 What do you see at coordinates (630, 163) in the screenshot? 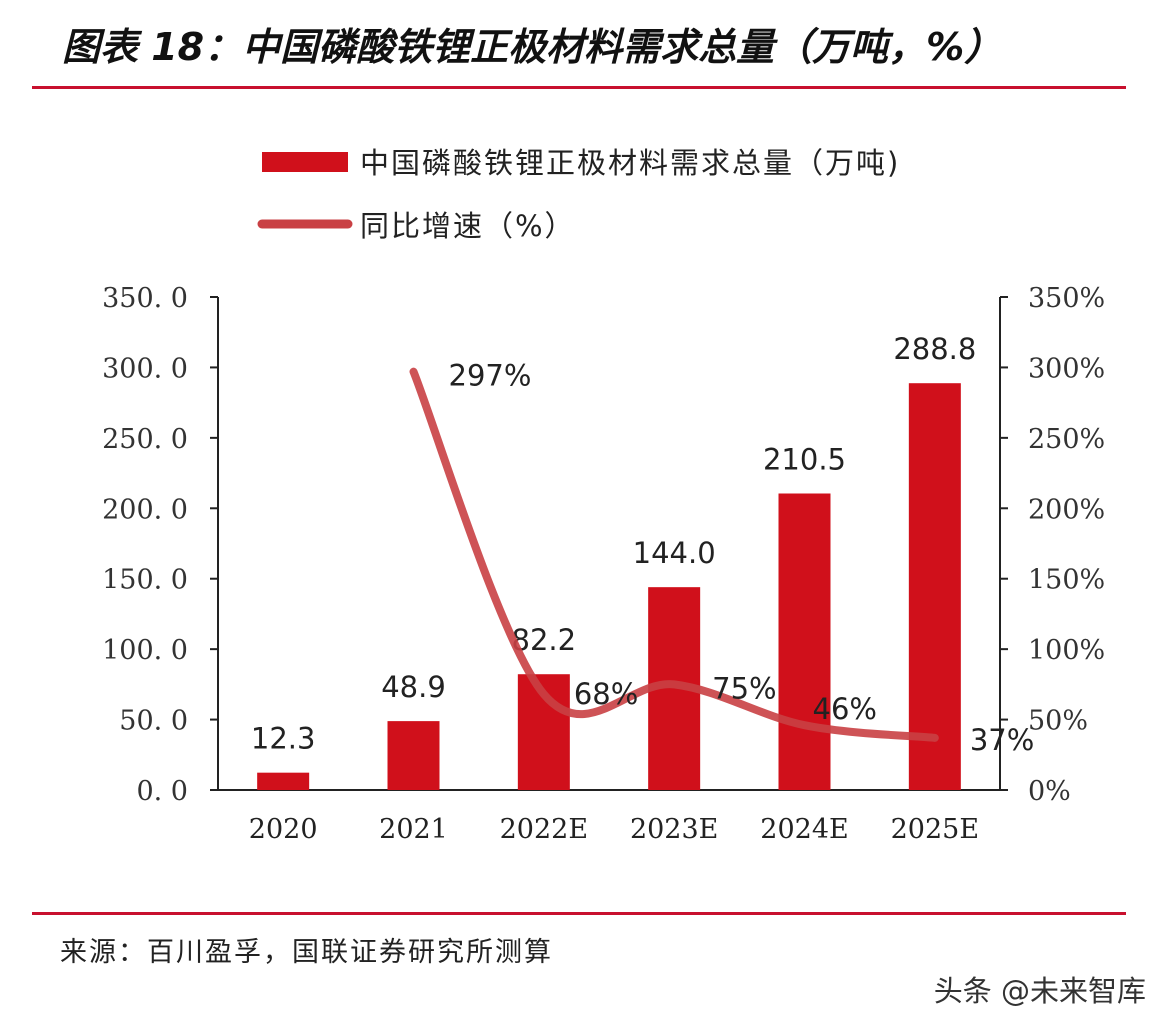
I see `legend-bar-label: 中国磷酸铁锂正极材料需求总量（万吨)` at bounding box center [630, 163].